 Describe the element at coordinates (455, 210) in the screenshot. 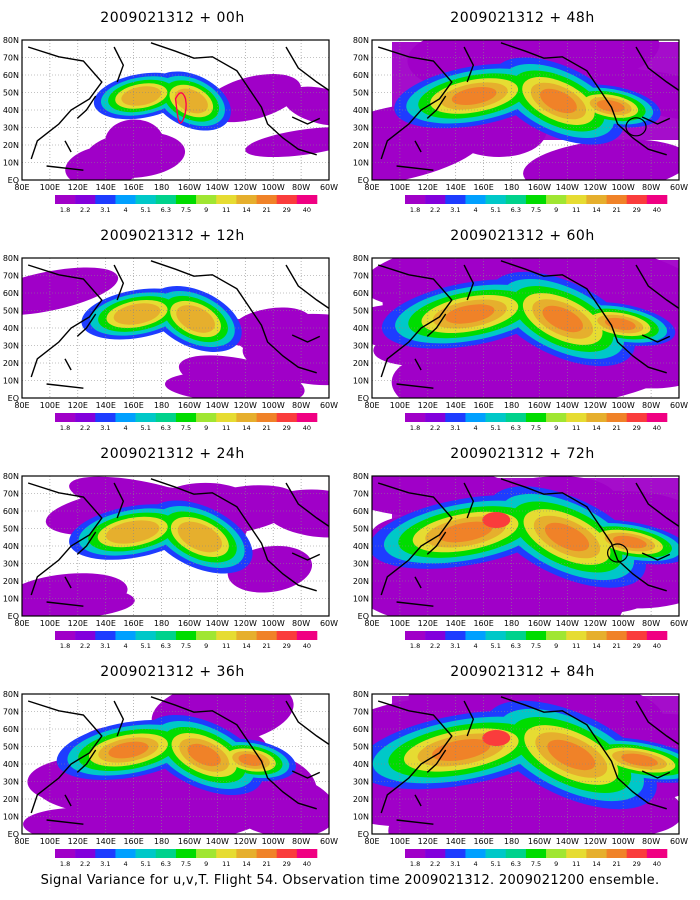

I see `colorbar-label: 3.1` at that location.